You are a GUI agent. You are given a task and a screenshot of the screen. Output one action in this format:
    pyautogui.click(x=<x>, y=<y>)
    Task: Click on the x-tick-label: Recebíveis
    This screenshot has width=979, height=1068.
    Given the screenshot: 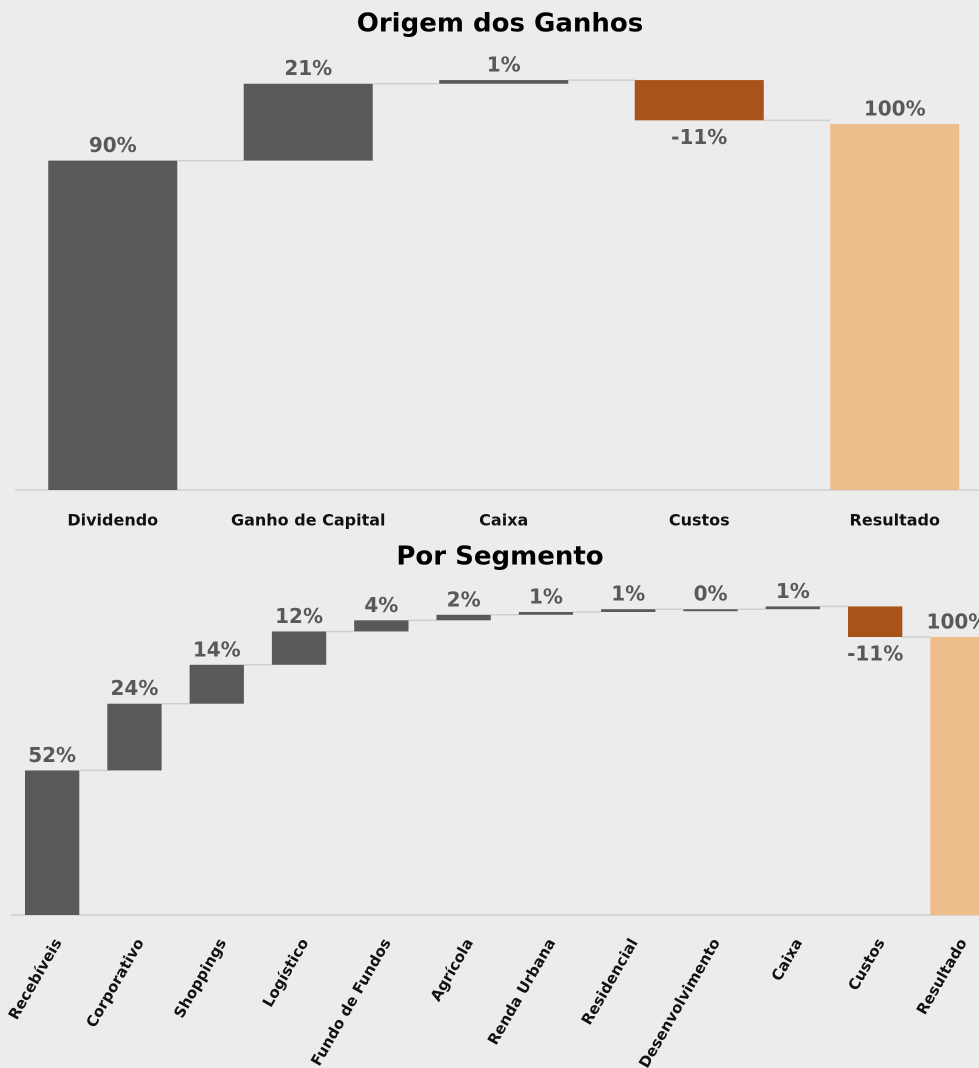 What is the action you would take?
    pyautogui.click(x=35, y=979)
    